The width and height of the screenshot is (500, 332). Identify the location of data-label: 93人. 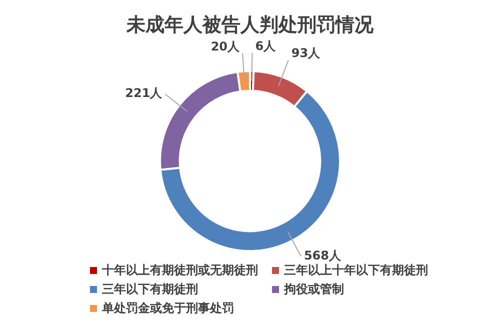
(306, 53).